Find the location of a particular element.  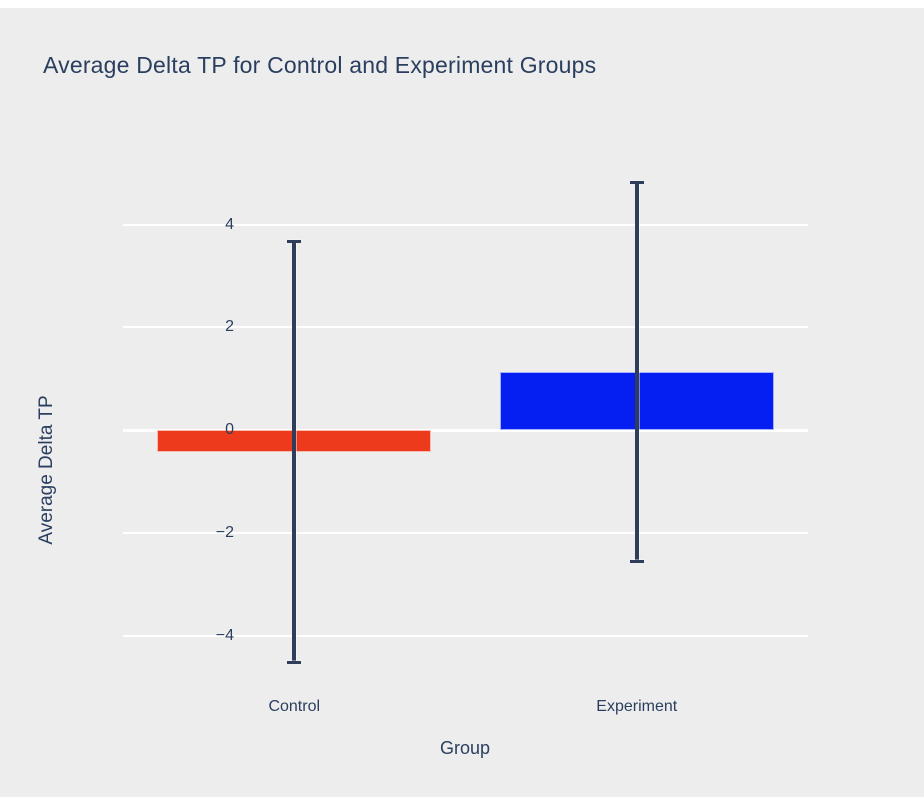

y-tick-label: 0 is located at coordinates (229, 430).